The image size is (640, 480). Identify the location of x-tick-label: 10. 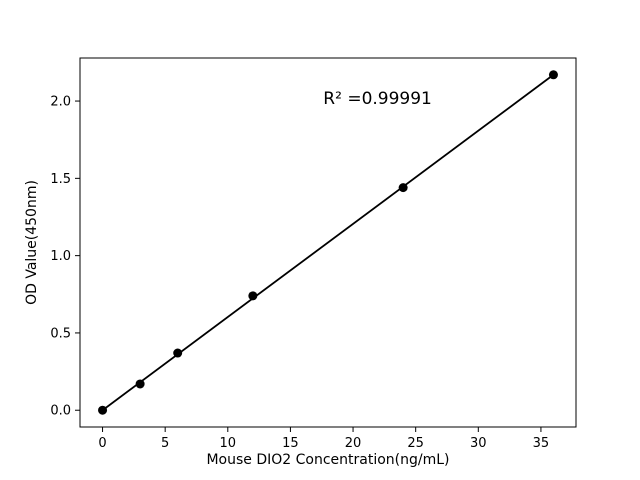
(228, 443).